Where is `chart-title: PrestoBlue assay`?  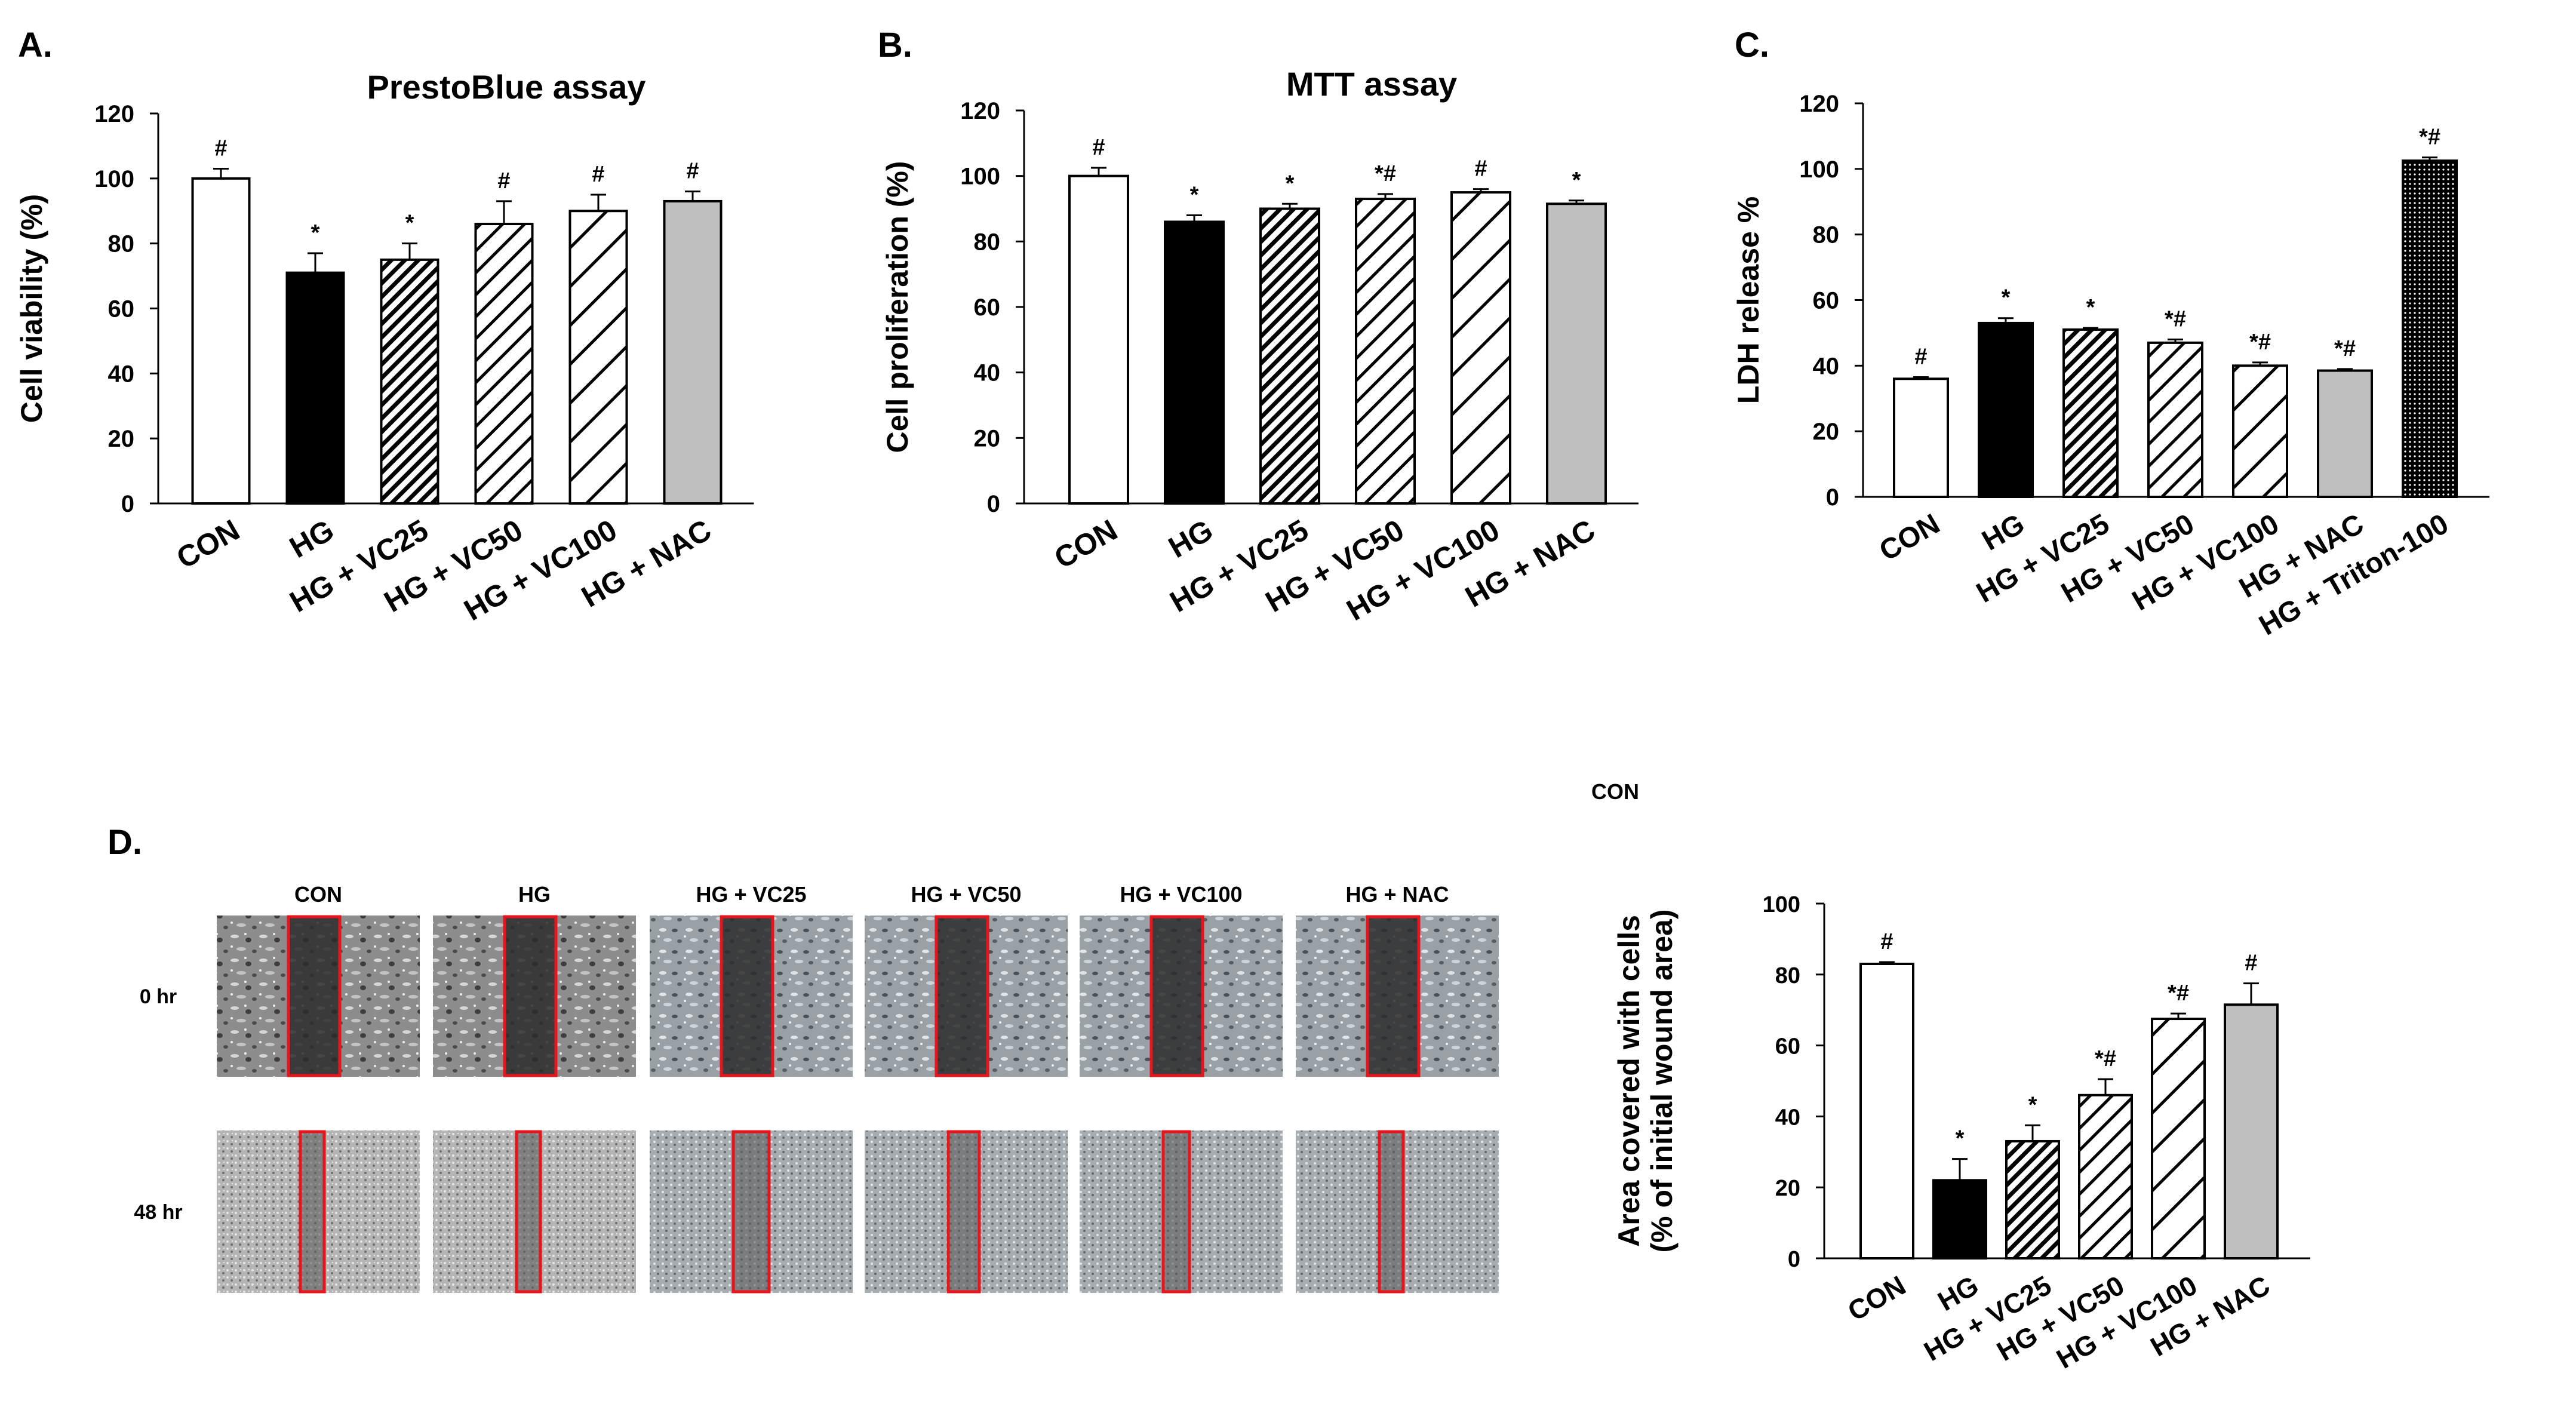 chart-title: PrestoBlue assay is located at coordinates (506, 87).